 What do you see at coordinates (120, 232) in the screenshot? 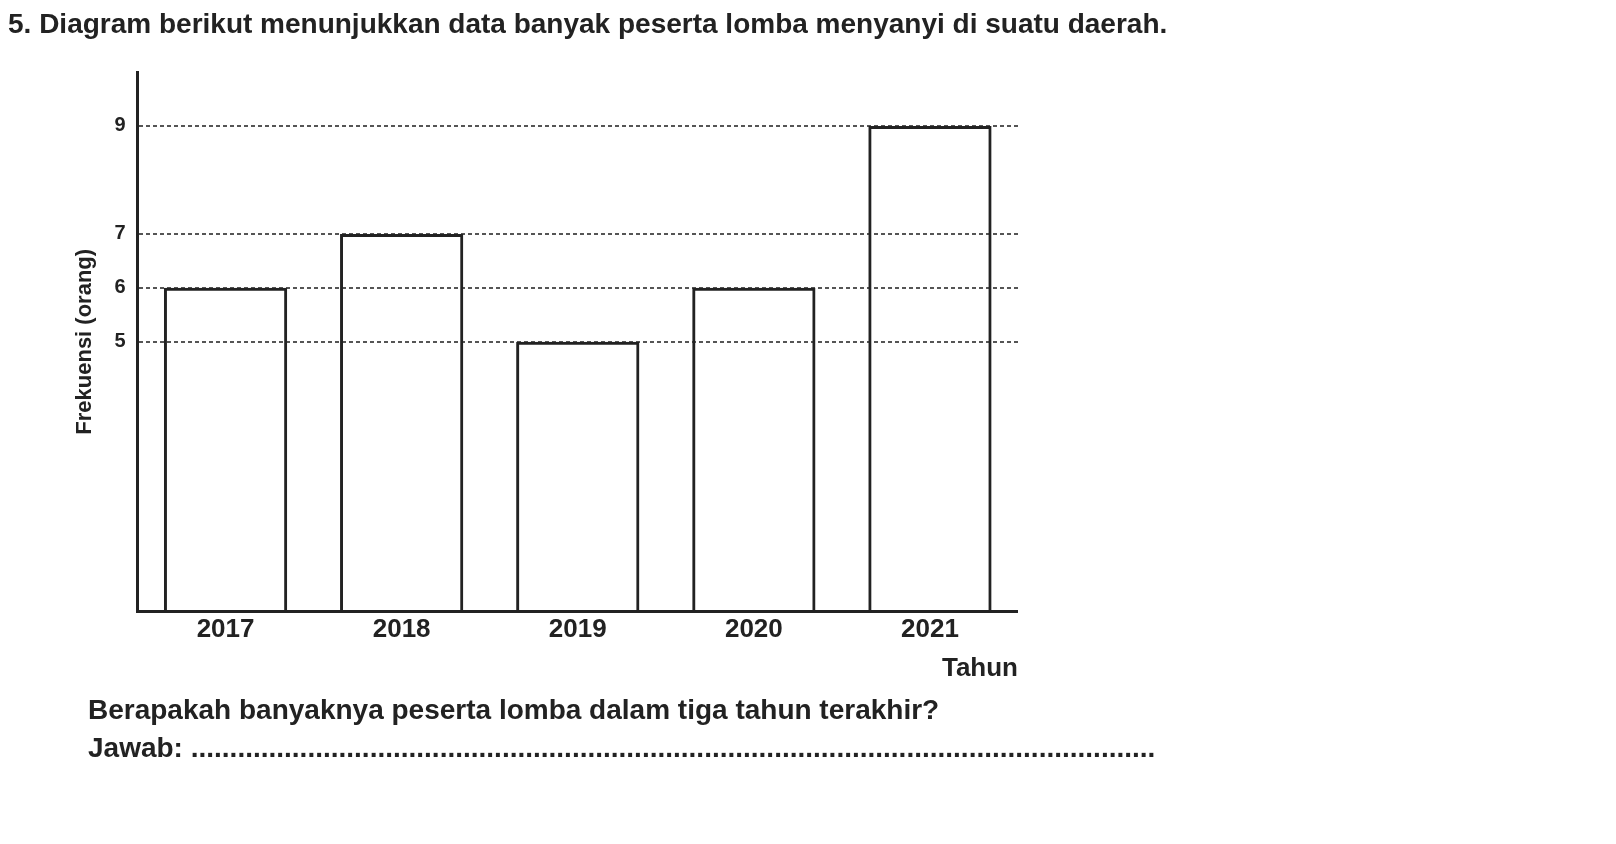
I see `y-tick-label: 7` at bounding box center [120, 232].